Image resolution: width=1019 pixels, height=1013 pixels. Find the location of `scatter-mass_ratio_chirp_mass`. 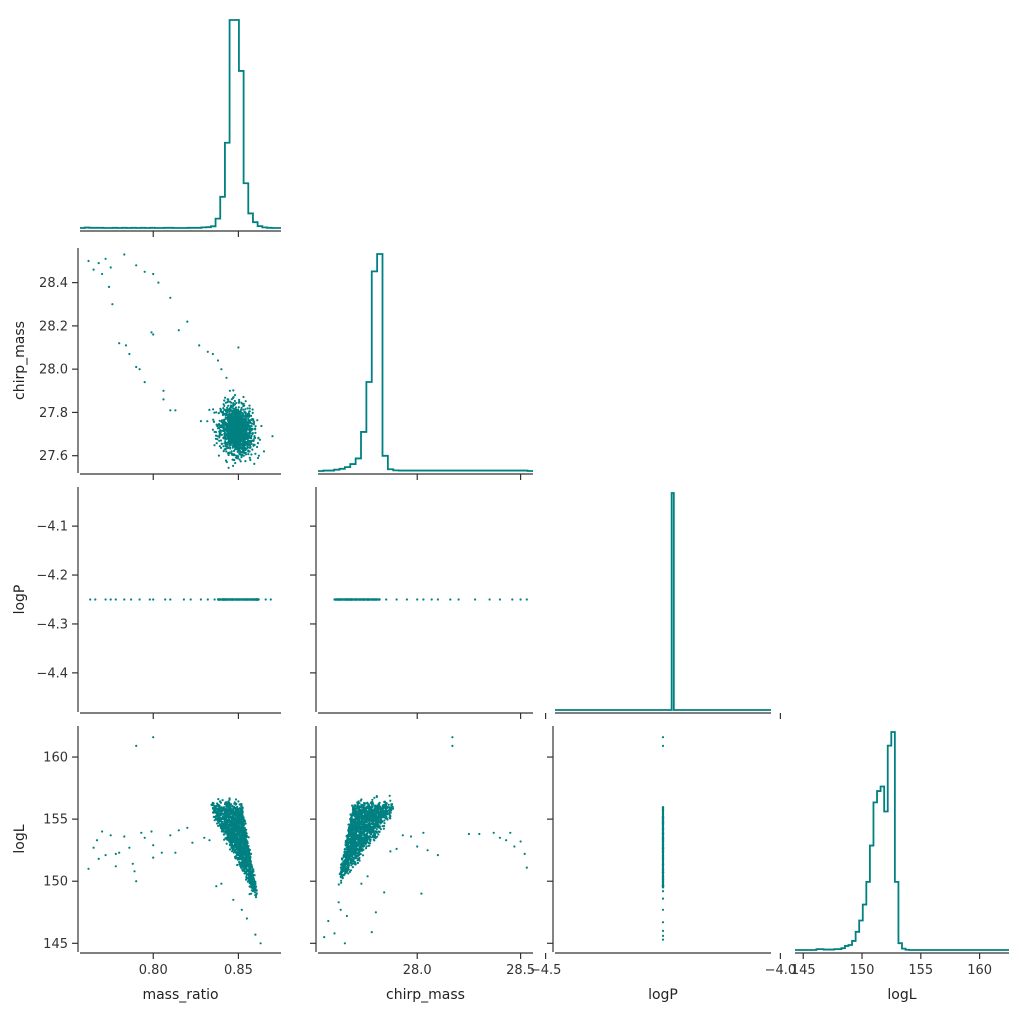

scatter-mass_ratio_chirp_mass is located at coordinates (180, 361).